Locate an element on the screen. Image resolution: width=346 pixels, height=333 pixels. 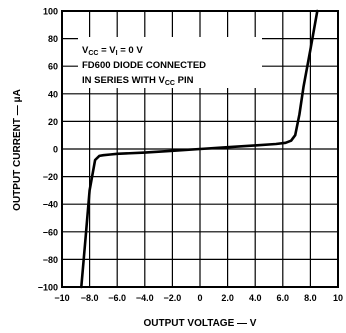
y-axis-label: OUTPUT CURRENT — μA is located at coordinates (17, 150).